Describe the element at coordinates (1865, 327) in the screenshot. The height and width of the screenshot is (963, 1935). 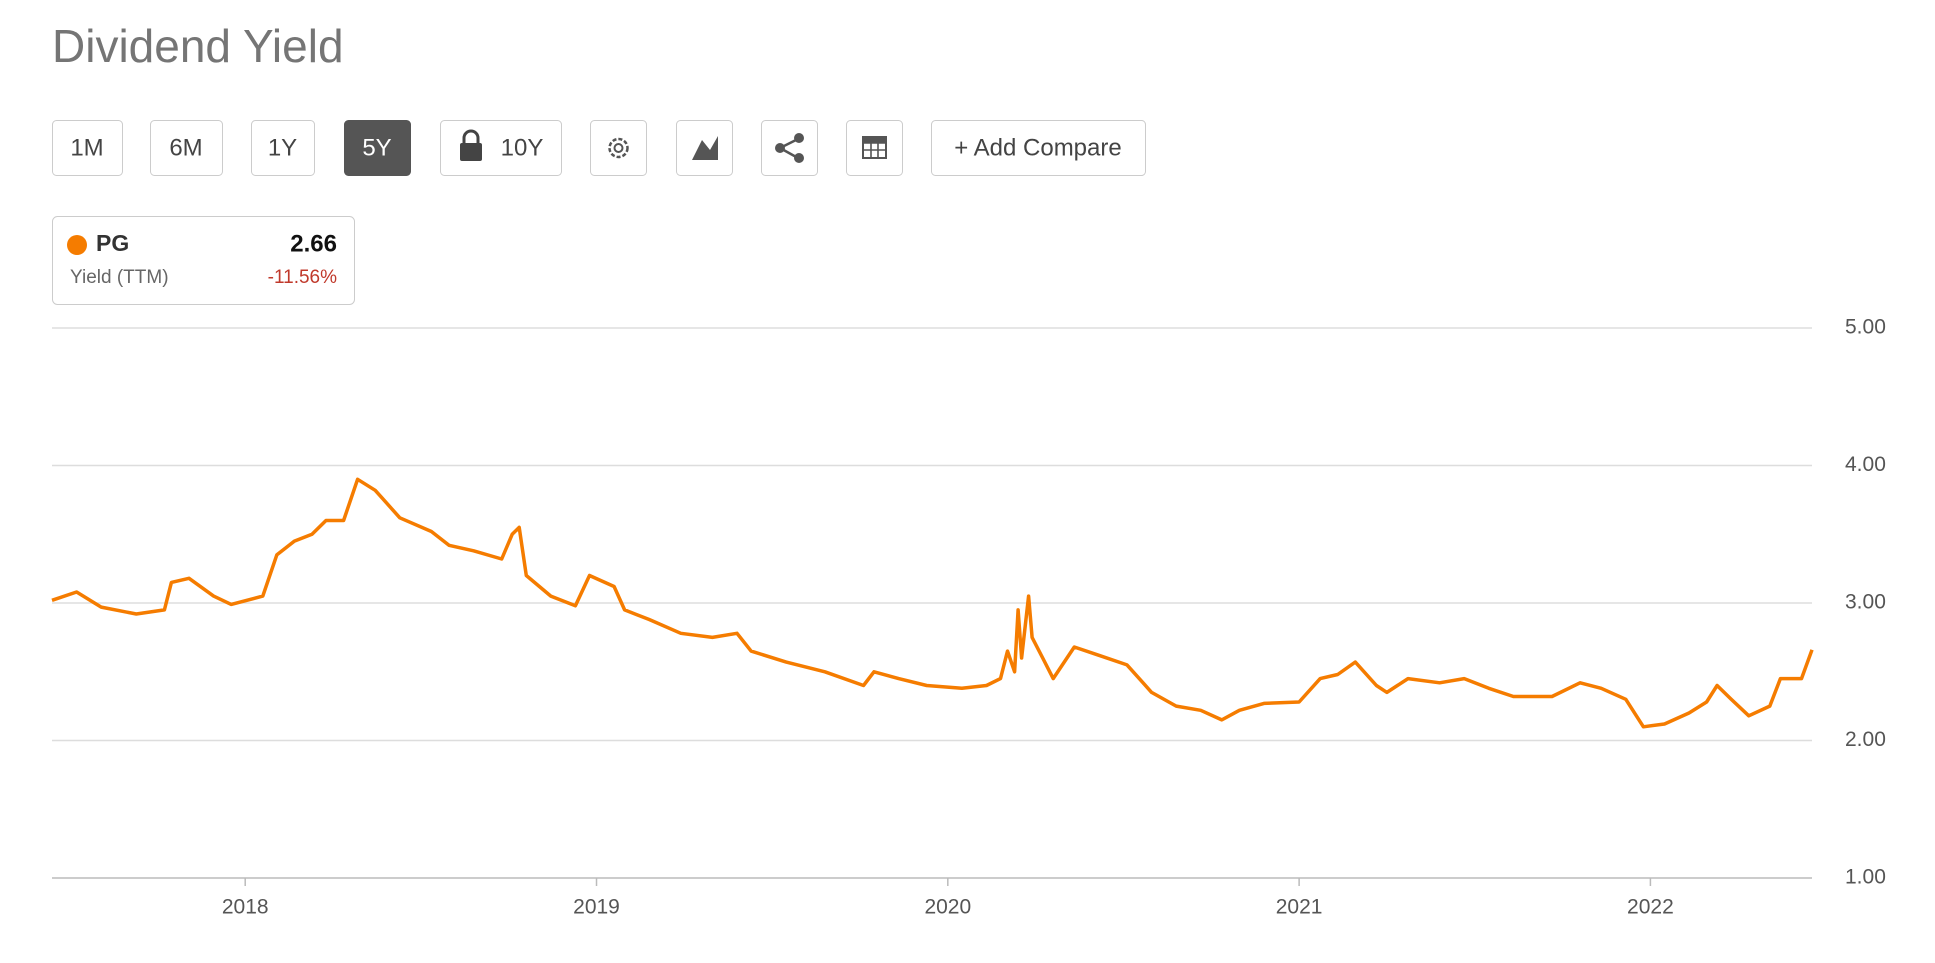
I see `y-tick-label: 5.00` at that location.